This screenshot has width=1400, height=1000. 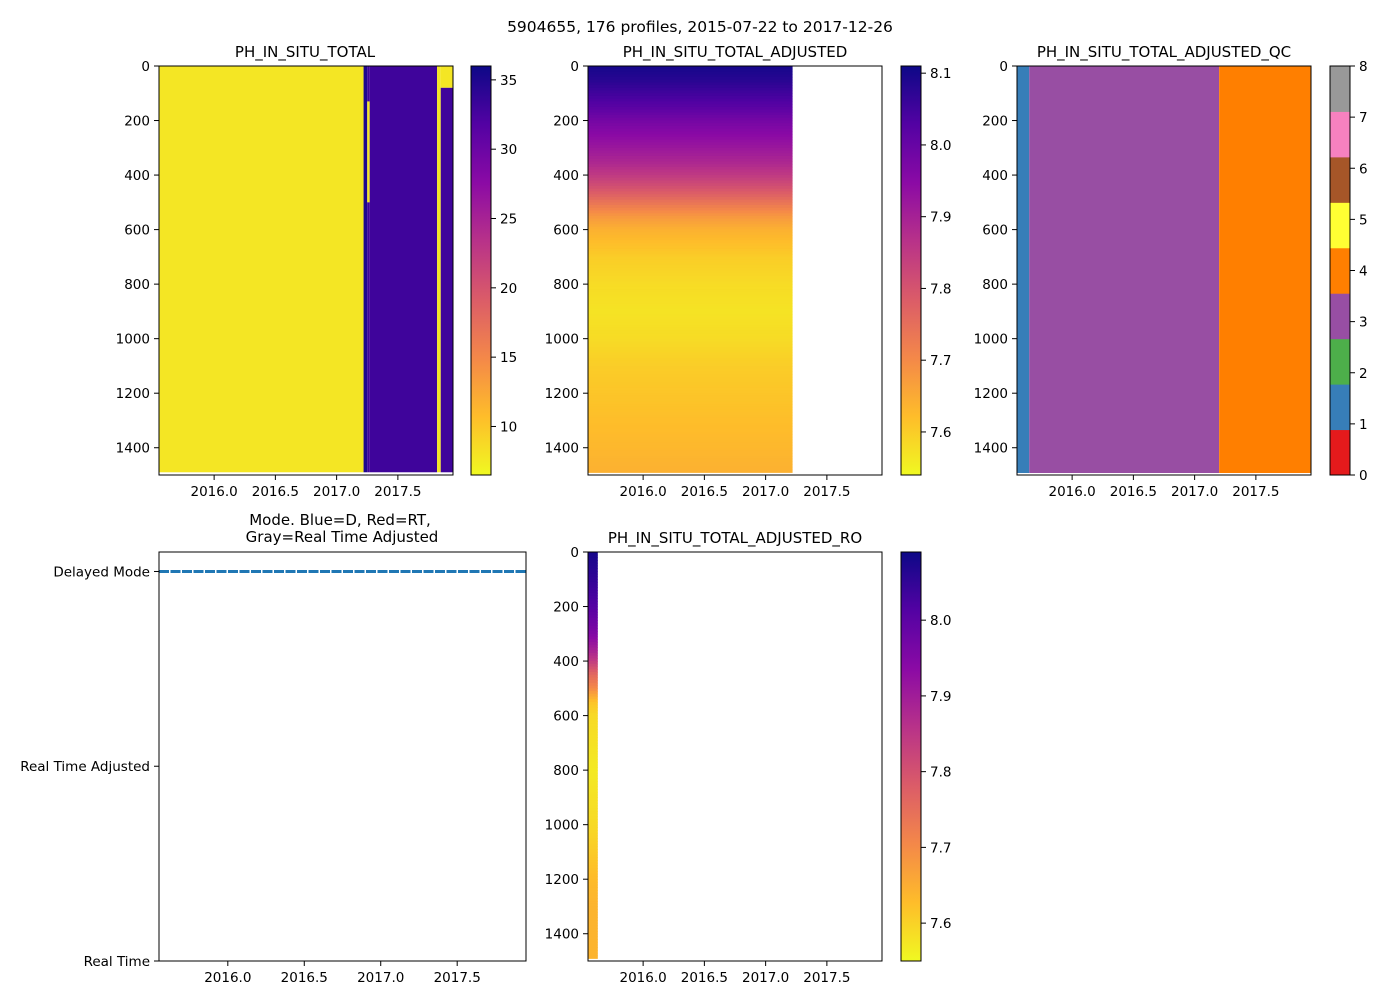 I want to click on colorbar-frame, so click(x=481, y=270).